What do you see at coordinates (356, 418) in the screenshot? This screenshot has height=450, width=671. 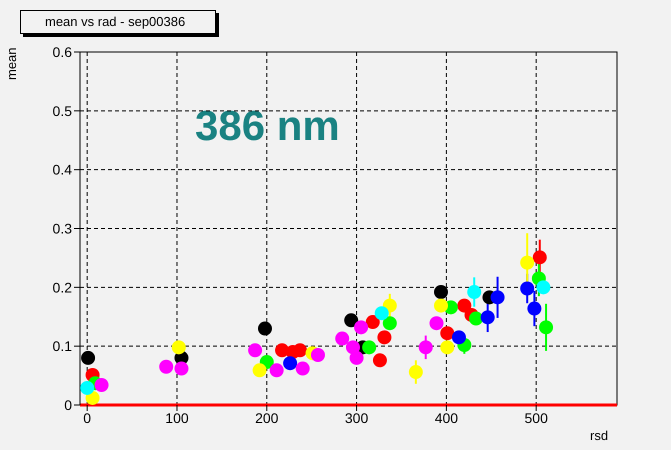 I see `x-tick-label: 300` at bounding box center [356, 418].